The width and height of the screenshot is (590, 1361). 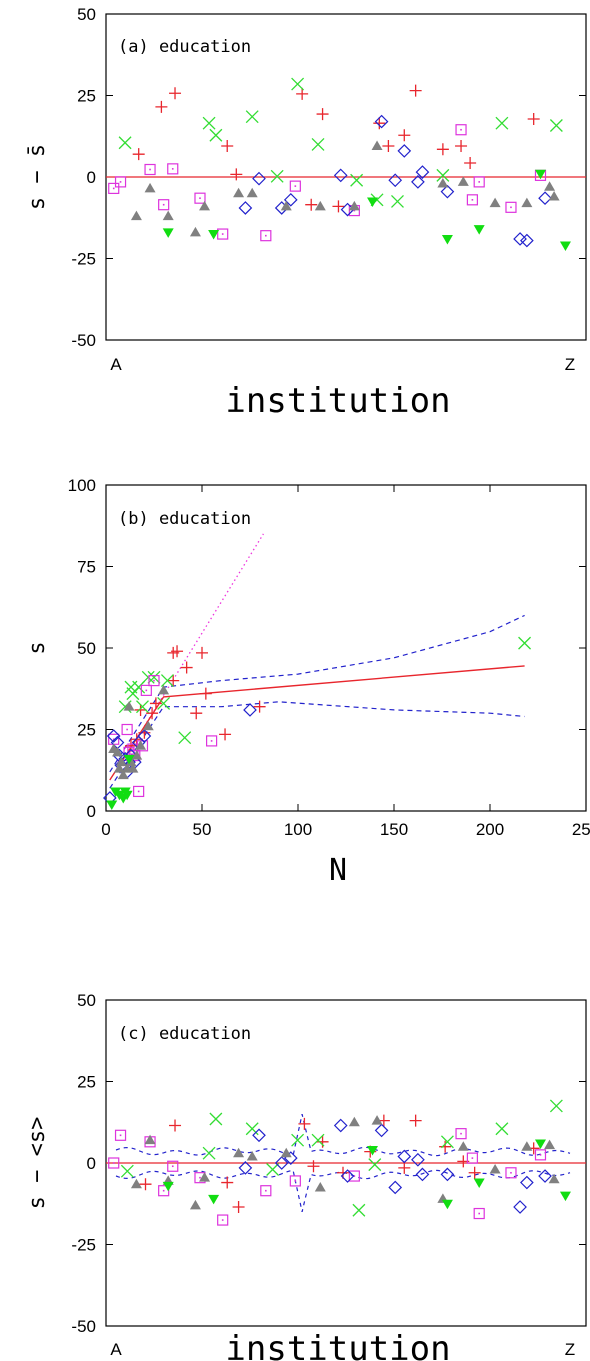 I want to click on panel-b-point-square-9-box, so click(x=154, y=680).